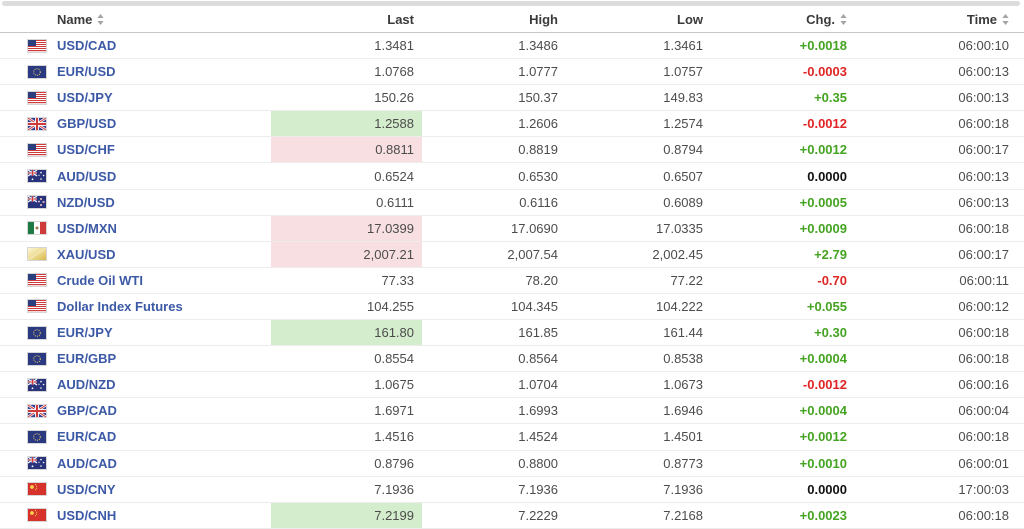 The width and height of the screenshot is (1024, 529). I want to click on pair-link: NZD/USD, so click(86, 202).